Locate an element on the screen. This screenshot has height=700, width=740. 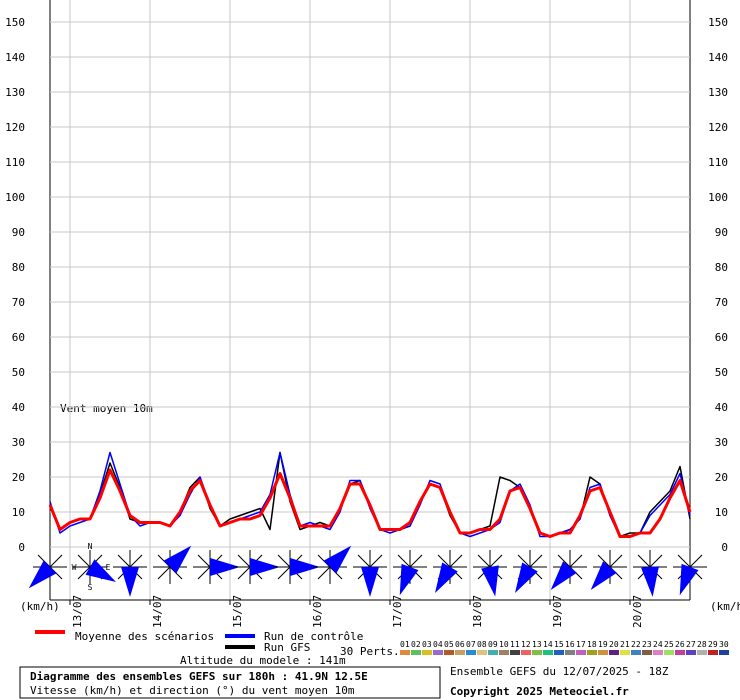
pert-label: 02 is located at coordinates (416, 644).